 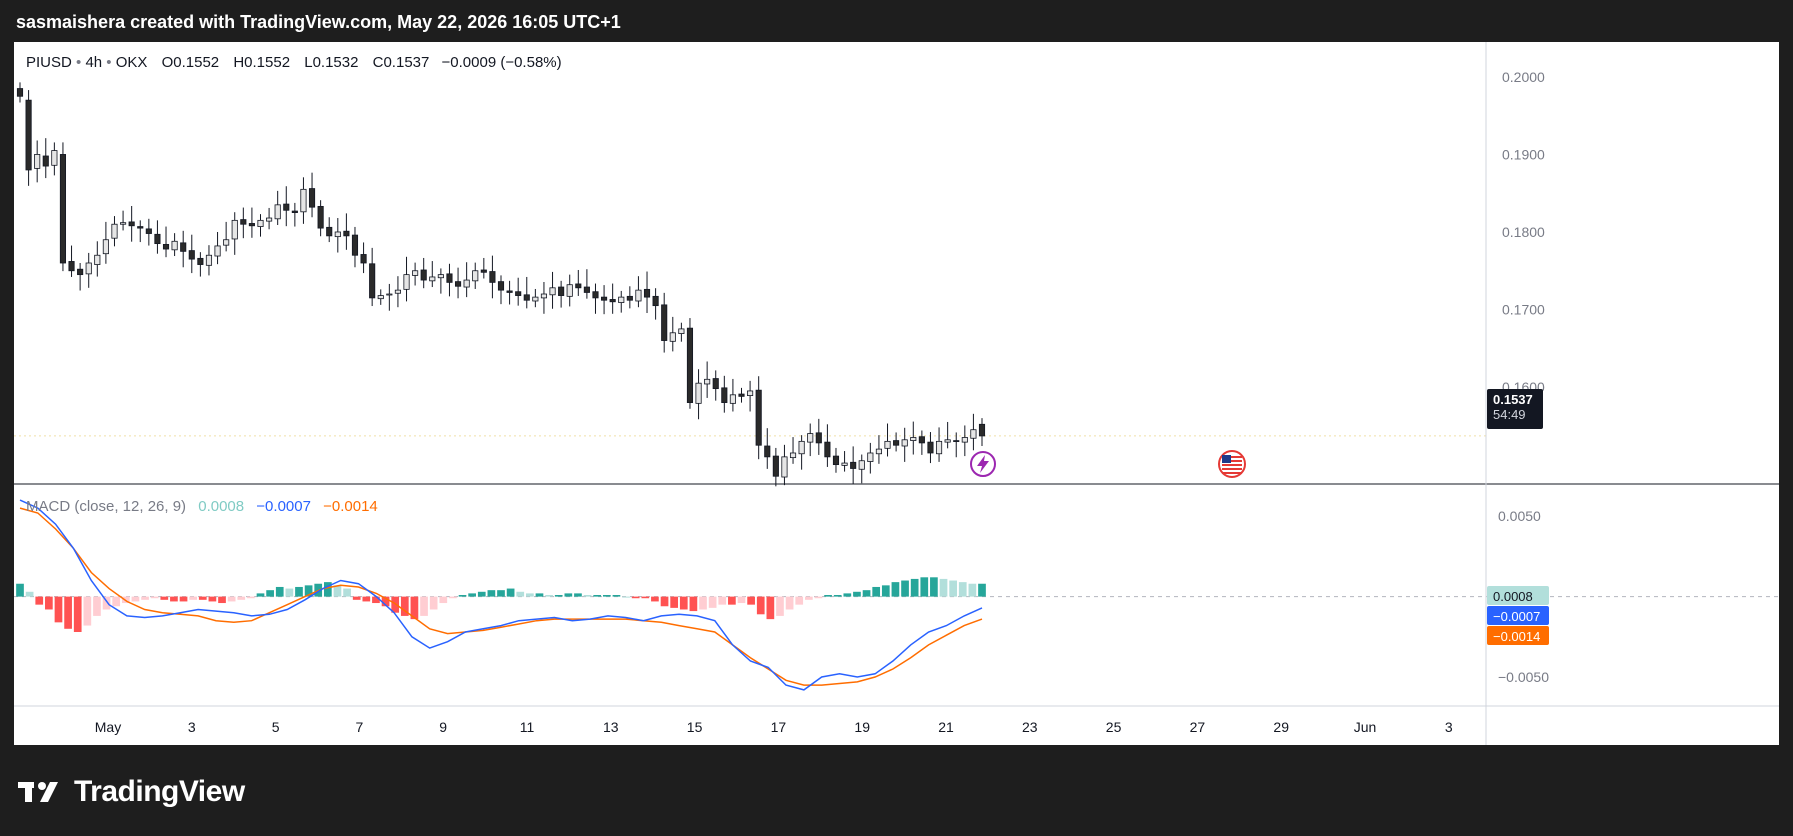 What do you see at coordinates (1515, 409) in the screenshot?
I see `last-price-tag: 0.1537 54:49` at bounding box center [1515, 409].